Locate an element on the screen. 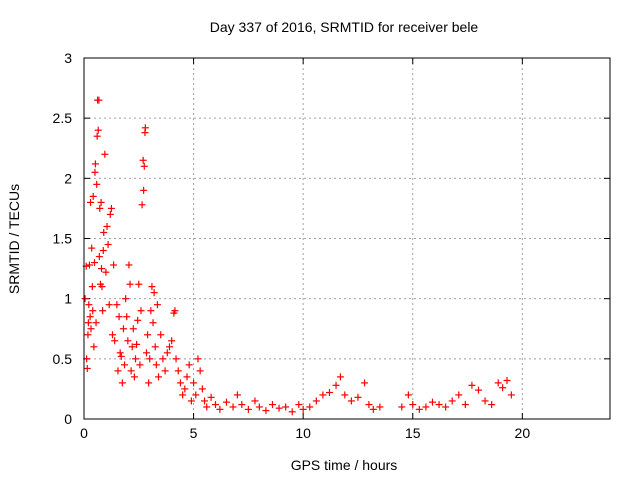 Image resolution: width=640 pixels, height=480 pixels. x-tick-label: 20 is located at coordinates (523, 433).